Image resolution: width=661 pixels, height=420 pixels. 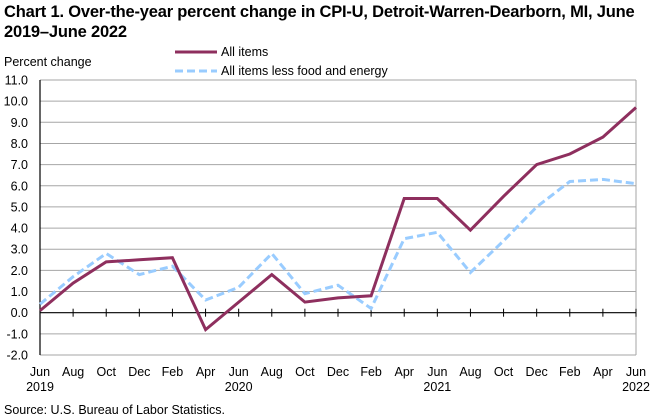 I want to click on legend-label: All items, so click(x=245, y=51).